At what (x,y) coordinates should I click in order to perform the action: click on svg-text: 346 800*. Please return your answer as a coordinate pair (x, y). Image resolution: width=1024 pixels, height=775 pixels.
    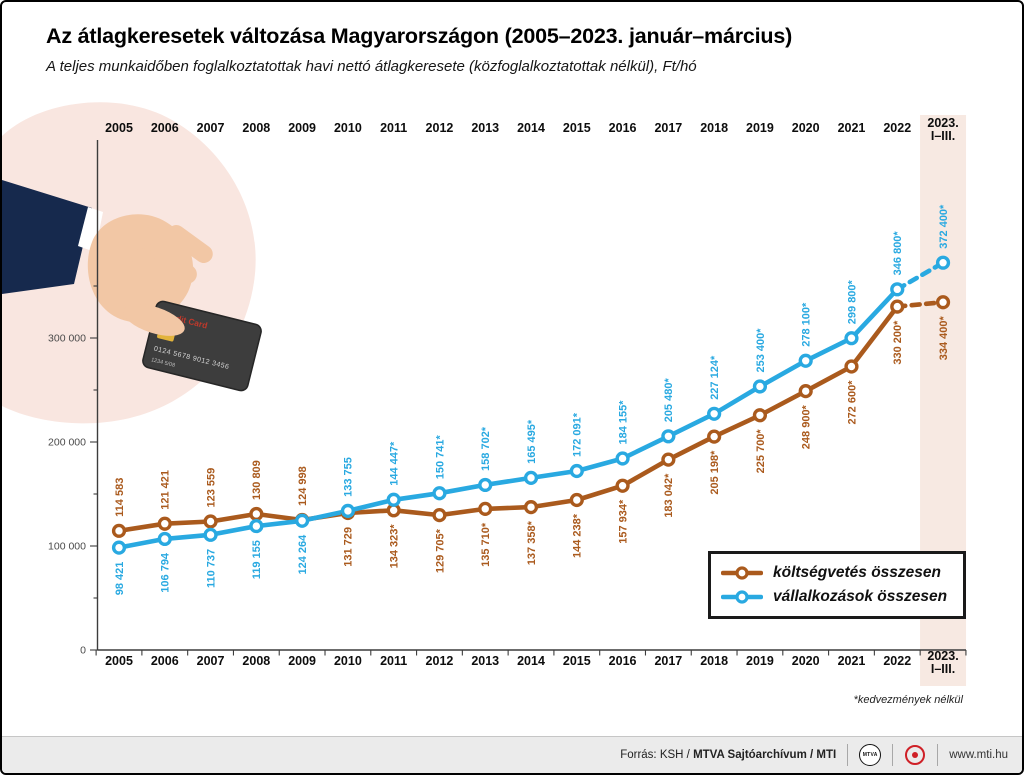
    Looking at the image, I should click on (898, 253).